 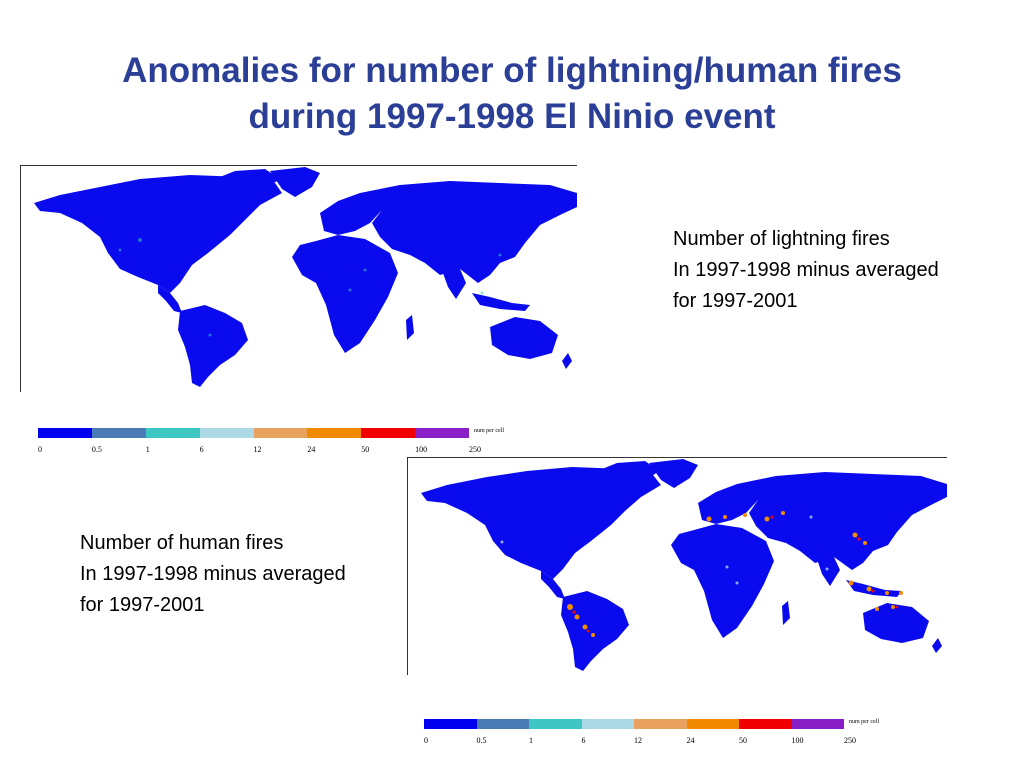 I want to click on caption-line: Number of lightning fires, so click(x=781, y=239).